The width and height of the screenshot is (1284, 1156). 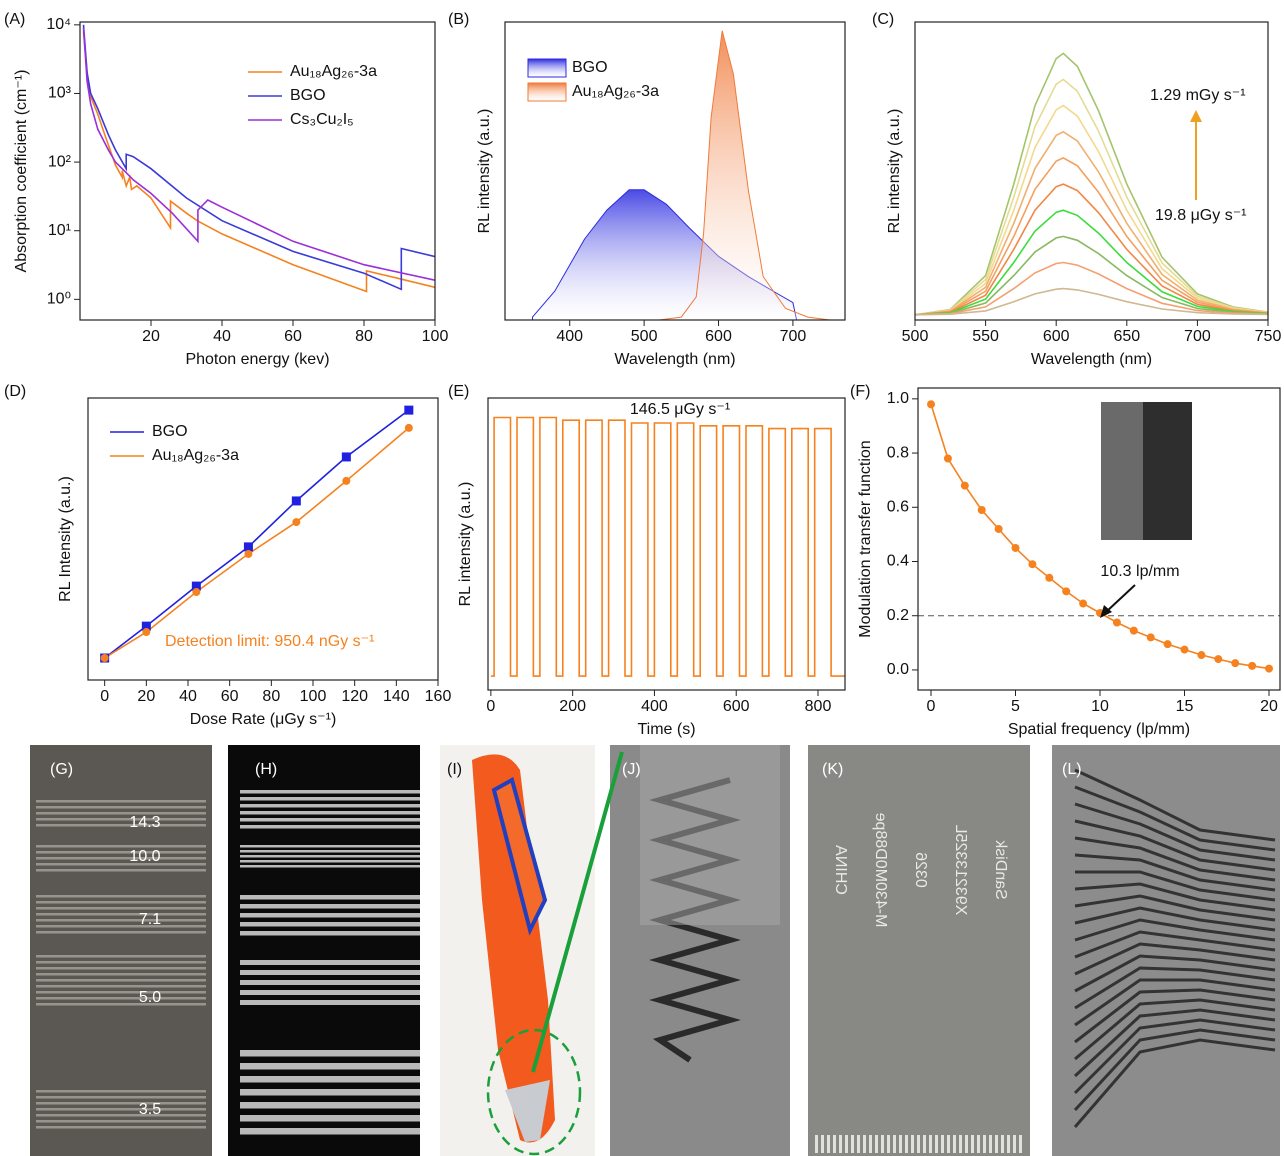 What do you see at coordinates (59, 230) in the screenshot?
I see `y-tick-label: 10¹` at bounding box center [59, 230].